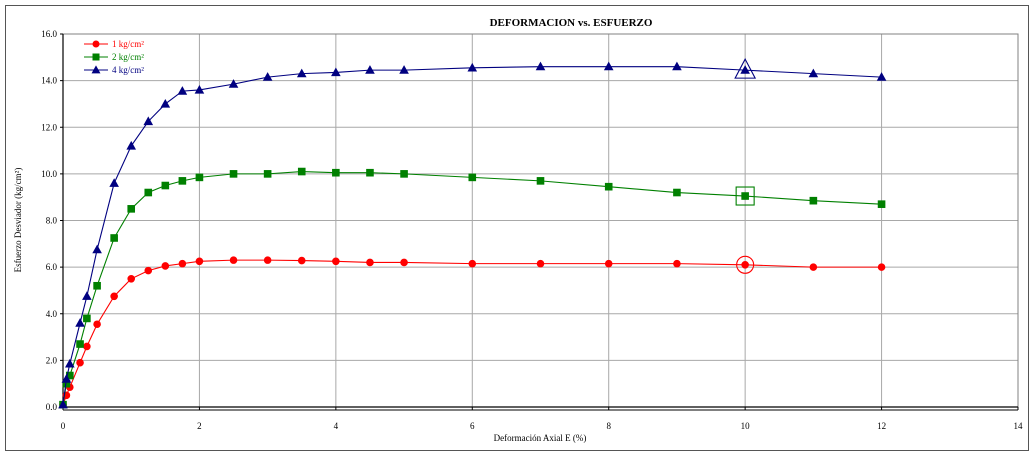 The height and width of the screenshot is (456, 1036). I want to click on legend: 1 kg/cm² 2 kg/cm² 4 kg/cm², so click(114, 57).